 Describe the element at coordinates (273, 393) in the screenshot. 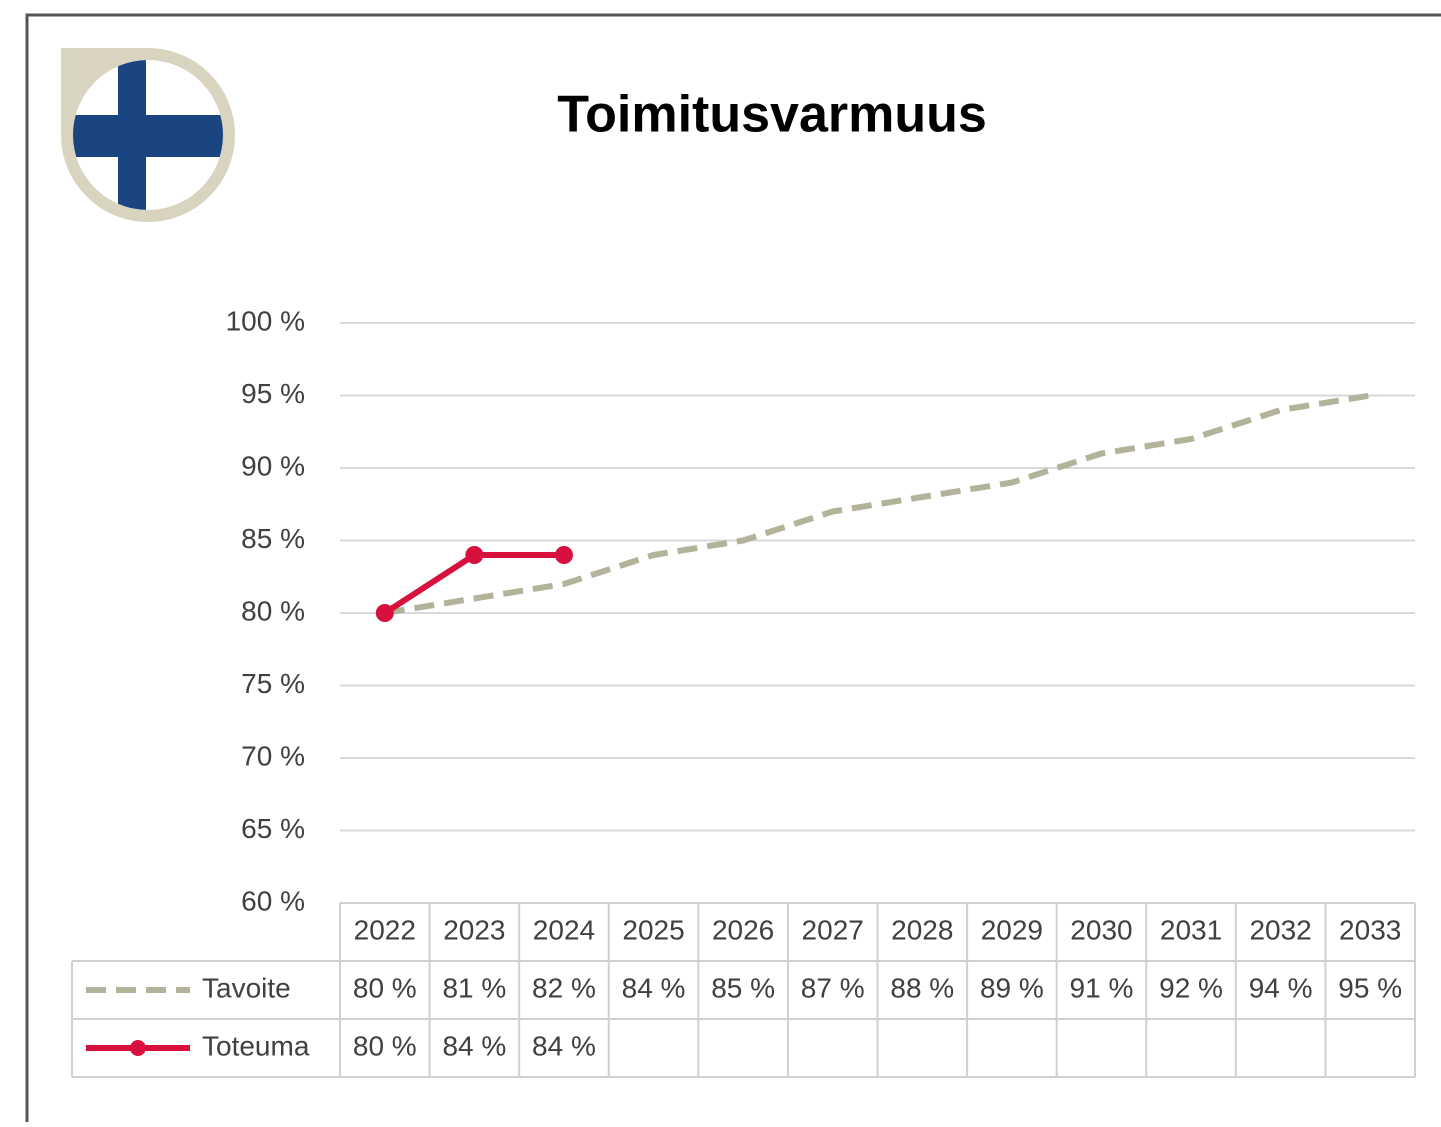

I see `y-tick-label: 95 %` at that location.